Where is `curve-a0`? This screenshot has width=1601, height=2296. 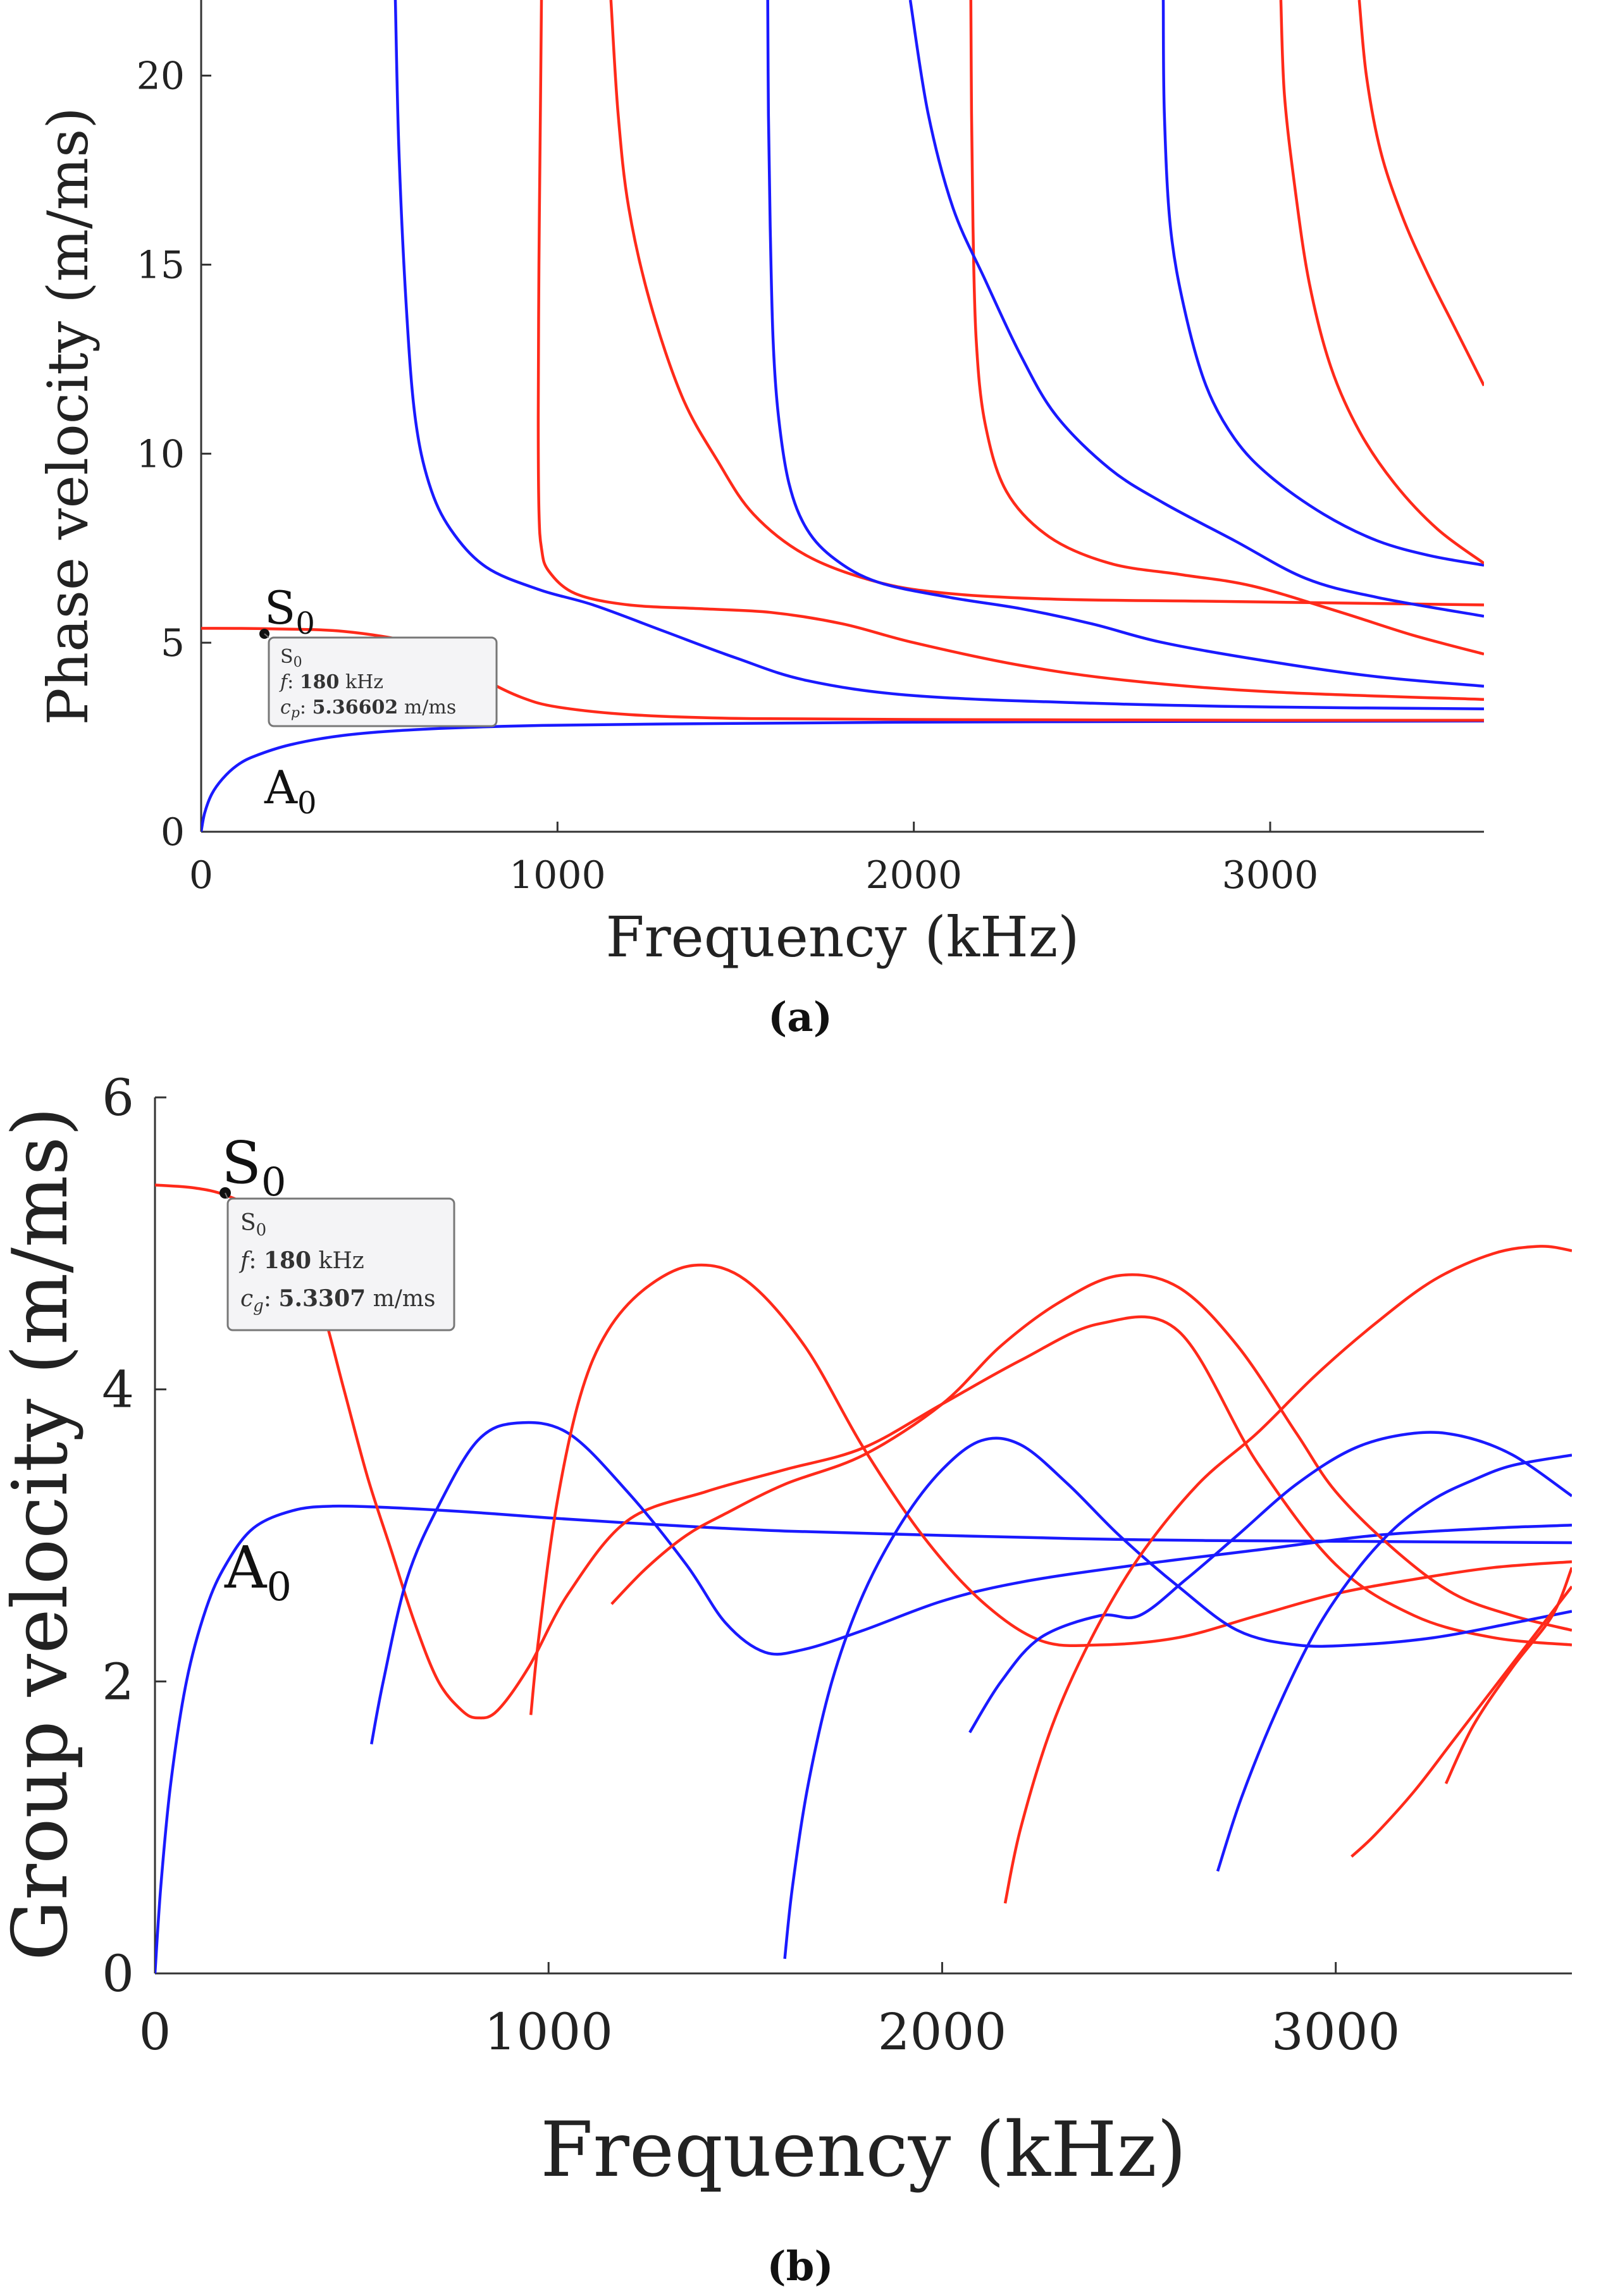
curve-a0 is located at coordinates (842, 775).